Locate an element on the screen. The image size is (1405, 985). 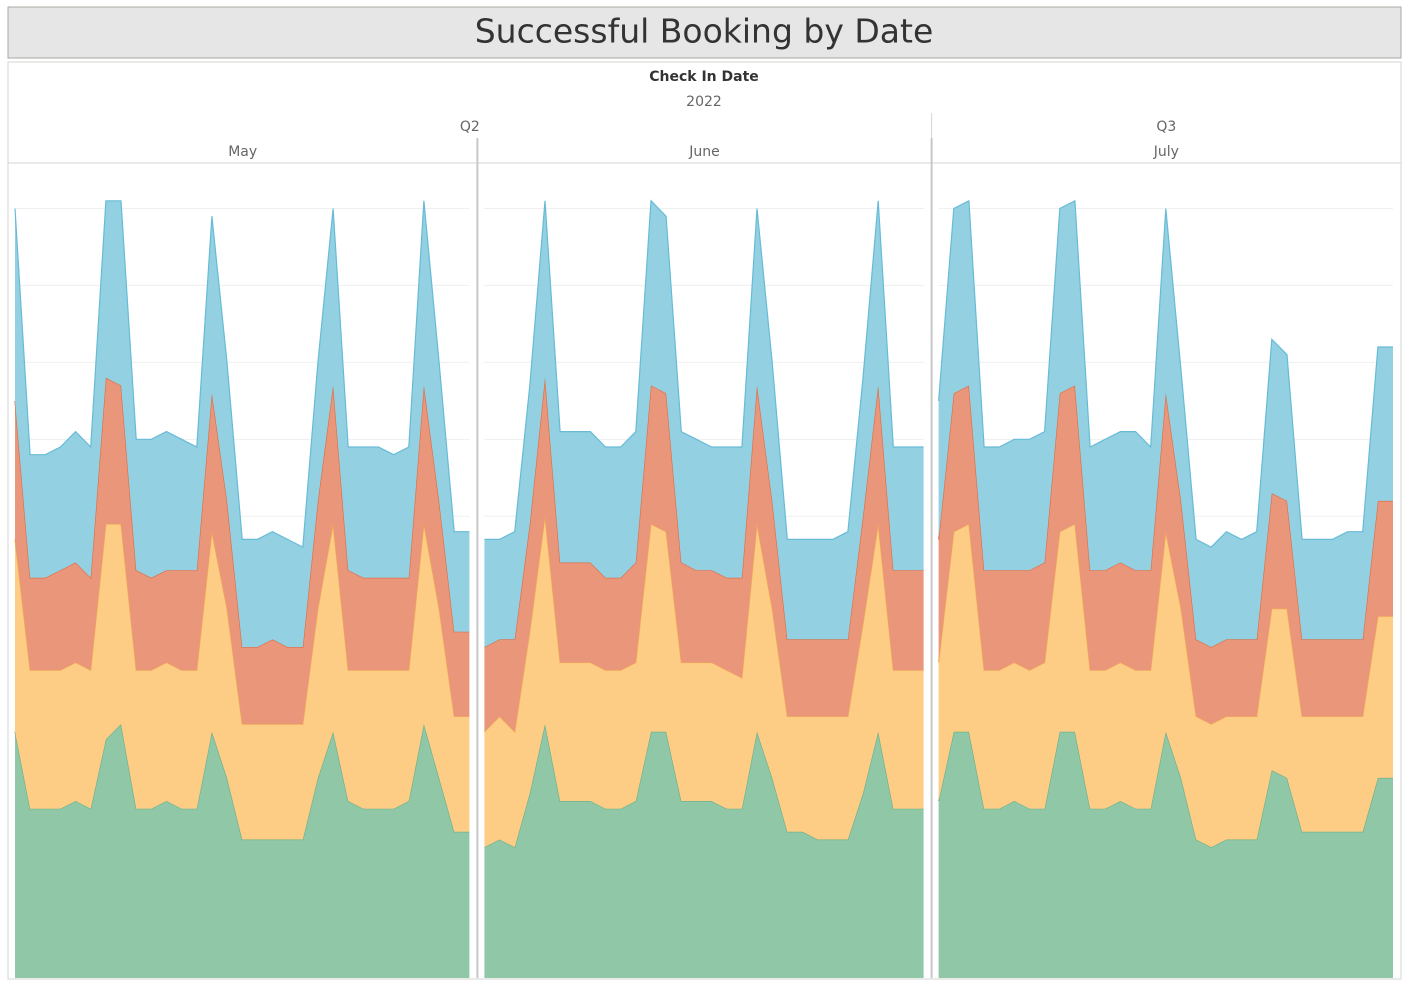
month-label: July is located at coordinates (1166, 152).